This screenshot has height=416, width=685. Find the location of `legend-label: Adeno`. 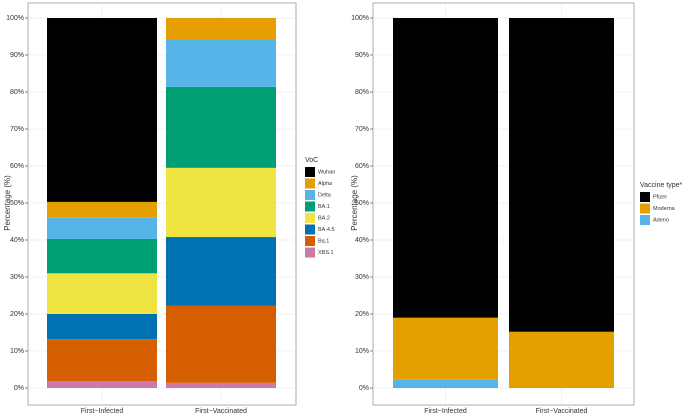

legend-label: Adeno is located at coordinates (661, 220).